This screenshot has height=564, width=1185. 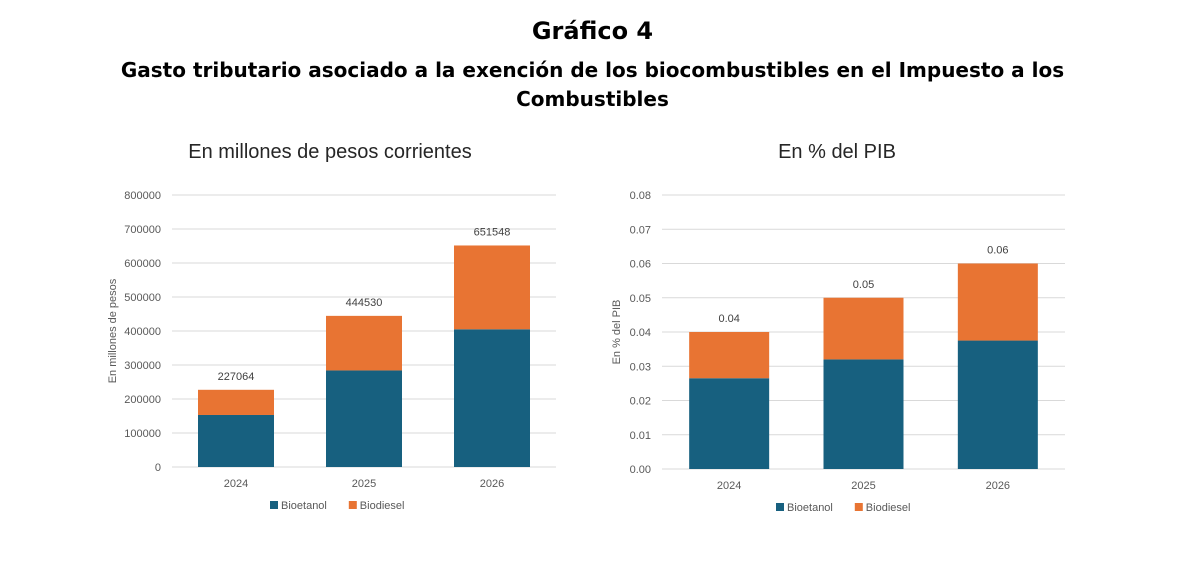 I want to click on y-tick-label: 0.03, so click(x=640, y=367).